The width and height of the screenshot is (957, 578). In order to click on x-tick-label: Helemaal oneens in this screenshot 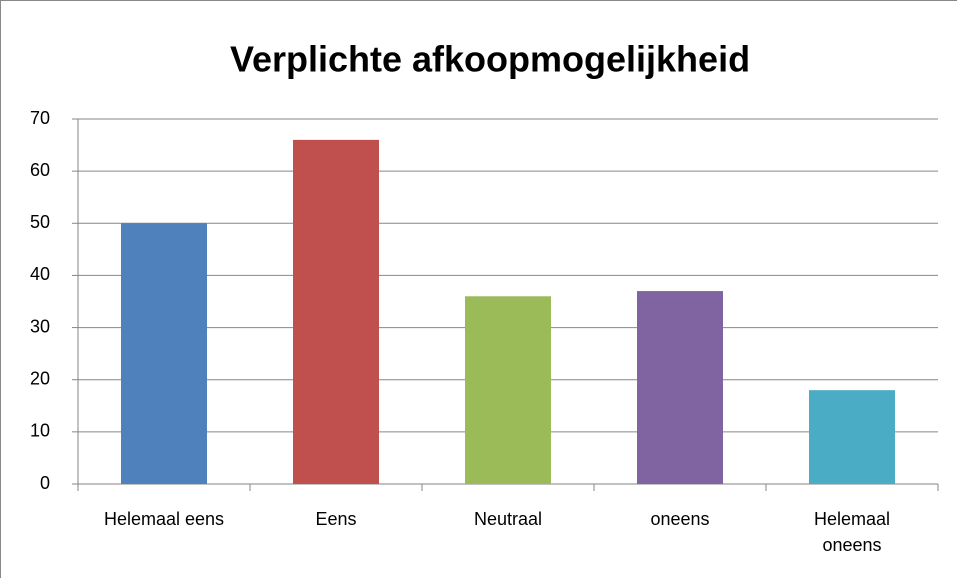, I will do `click(852, 532)`.